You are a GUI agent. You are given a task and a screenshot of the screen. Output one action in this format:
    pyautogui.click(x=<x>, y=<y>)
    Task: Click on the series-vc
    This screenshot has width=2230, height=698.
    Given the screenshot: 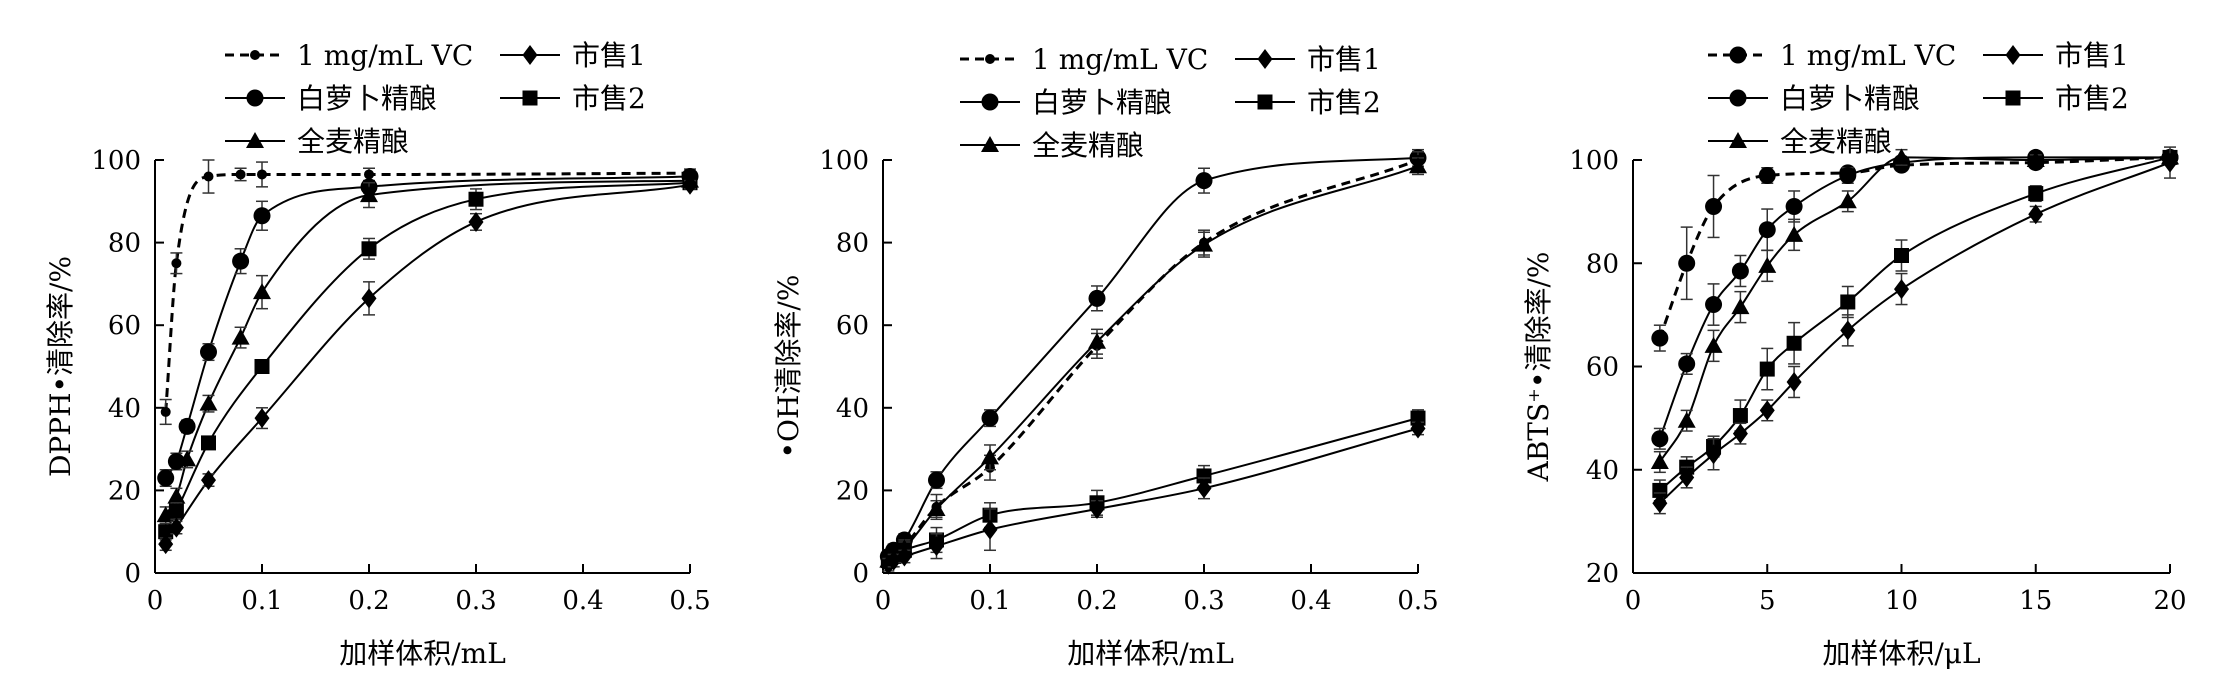 What is the action you would take?
    pyautogui.click(x=427, y=292)
    